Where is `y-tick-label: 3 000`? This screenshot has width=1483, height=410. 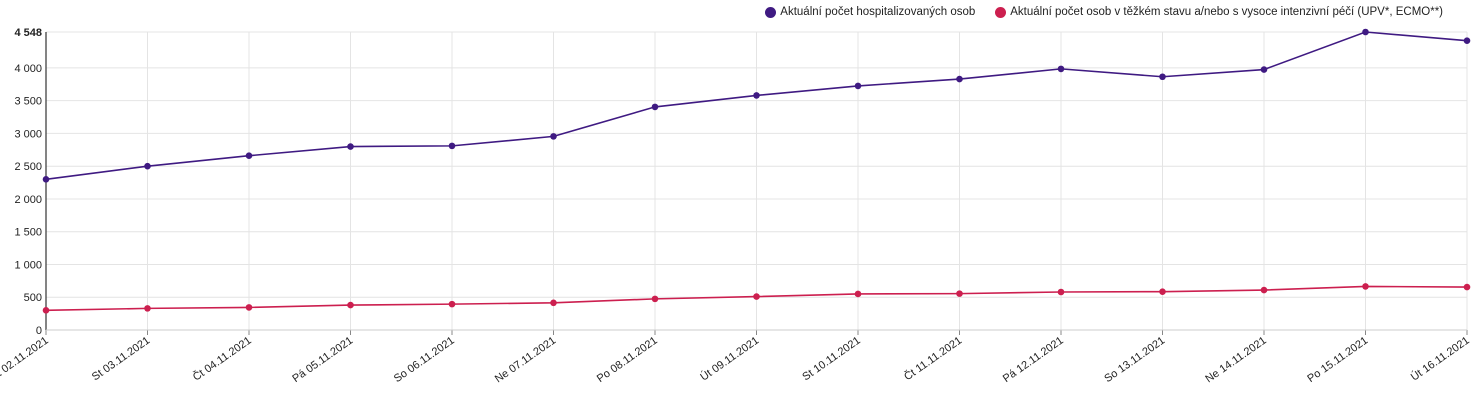 y-tick-label: 3 000 is located at coordinates (28, 134).